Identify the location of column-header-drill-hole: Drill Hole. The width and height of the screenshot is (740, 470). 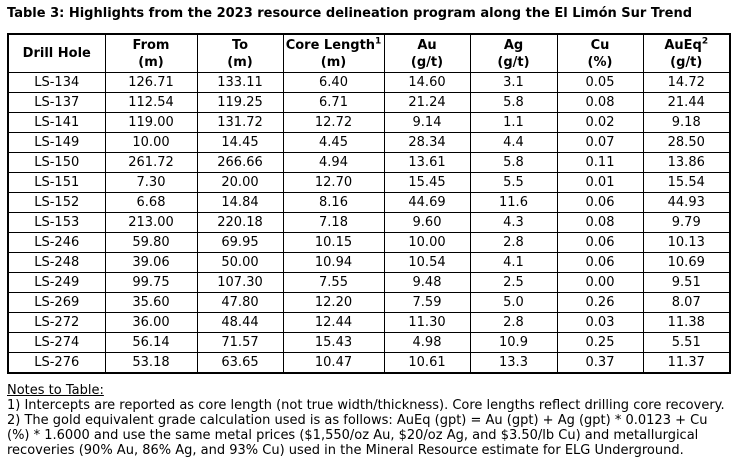
(56, 53).